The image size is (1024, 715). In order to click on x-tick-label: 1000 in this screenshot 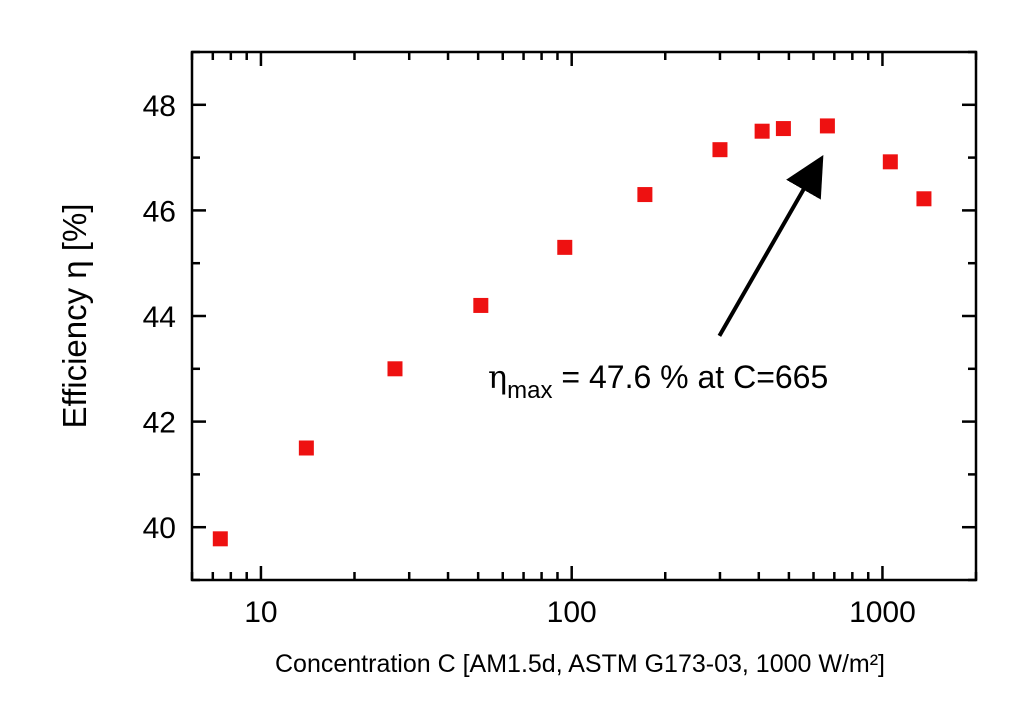, I will do `click(882, 612)`.